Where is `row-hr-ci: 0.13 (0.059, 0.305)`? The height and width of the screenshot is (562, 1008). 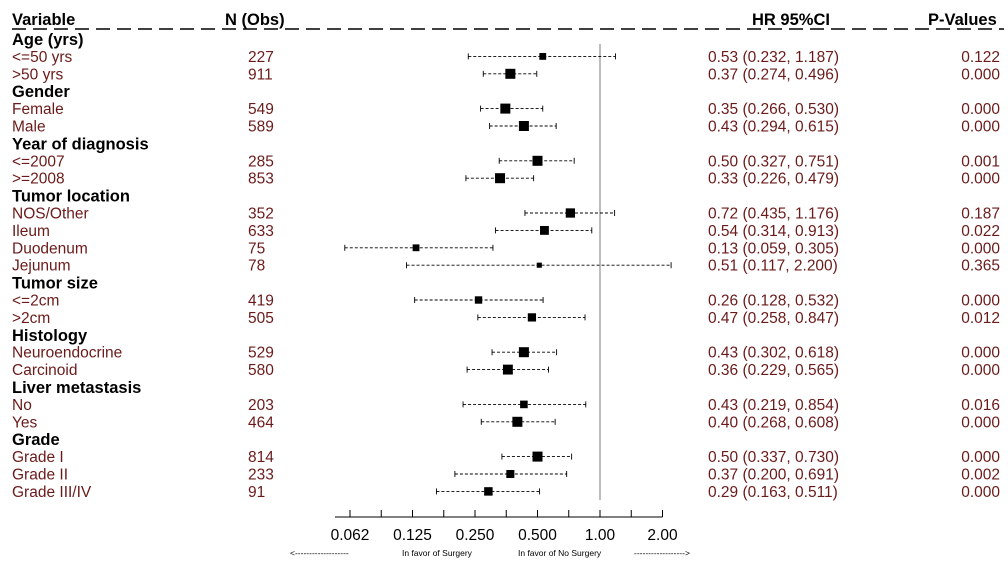 row-hr-ci: 0.13 (0.059, 0.305) is located at coordinates (773, 248).